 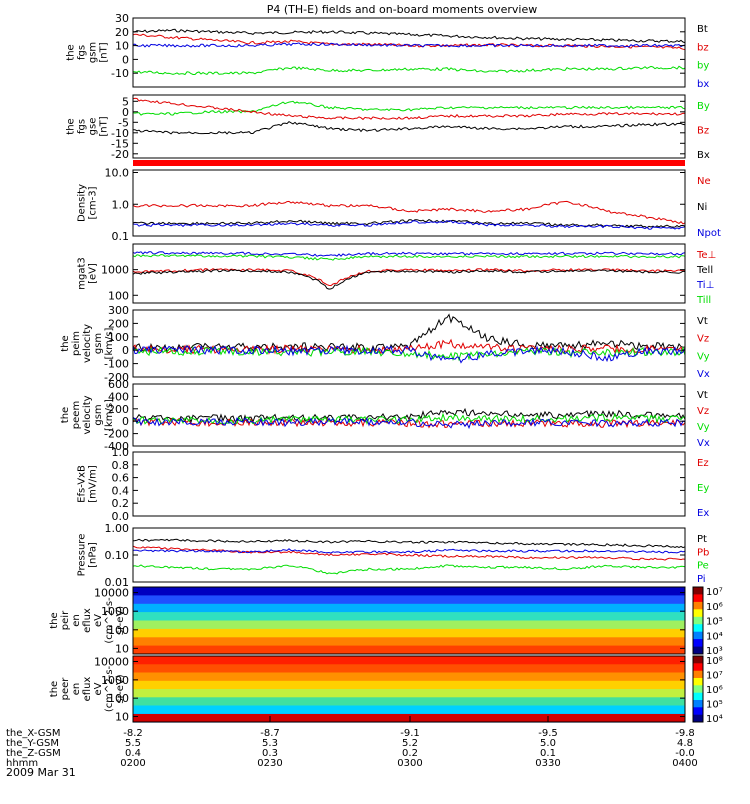 I want to click on status-bar, so click(x=409, y=163).